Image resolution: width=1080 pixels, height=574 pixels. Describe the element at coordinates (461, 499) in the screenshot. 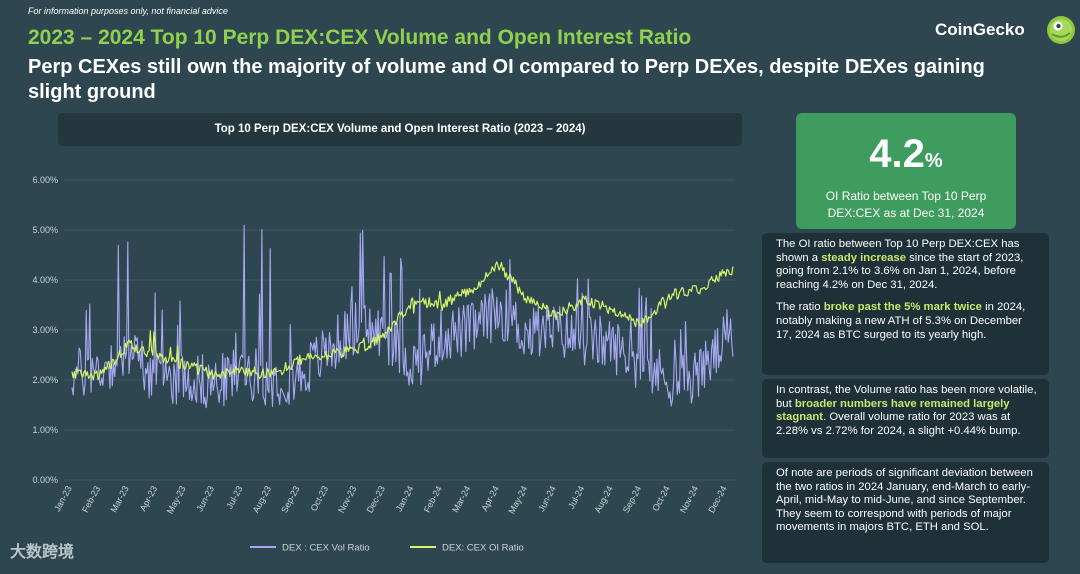

I see `x-tick-label: Mar-24` at that location.